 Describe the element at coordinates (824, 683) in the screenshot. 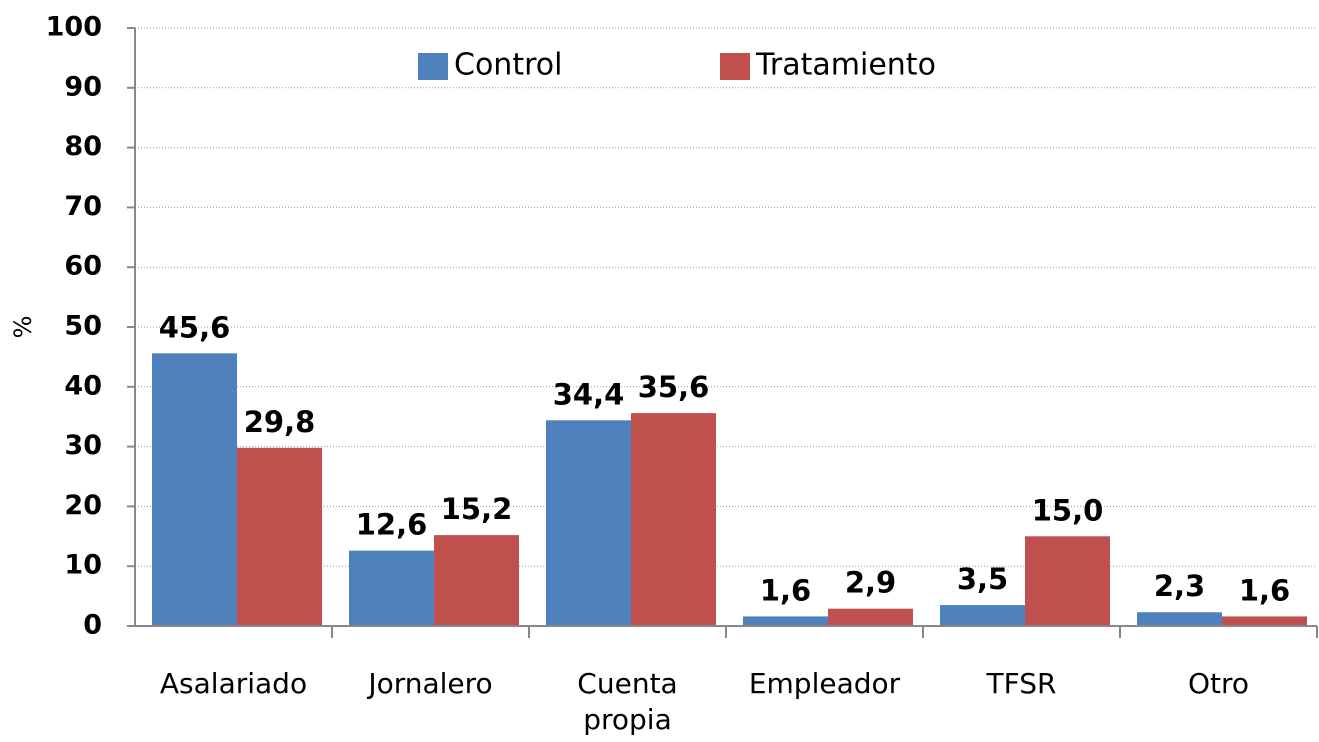

I see `x-tick-label: Empleador` at that location.